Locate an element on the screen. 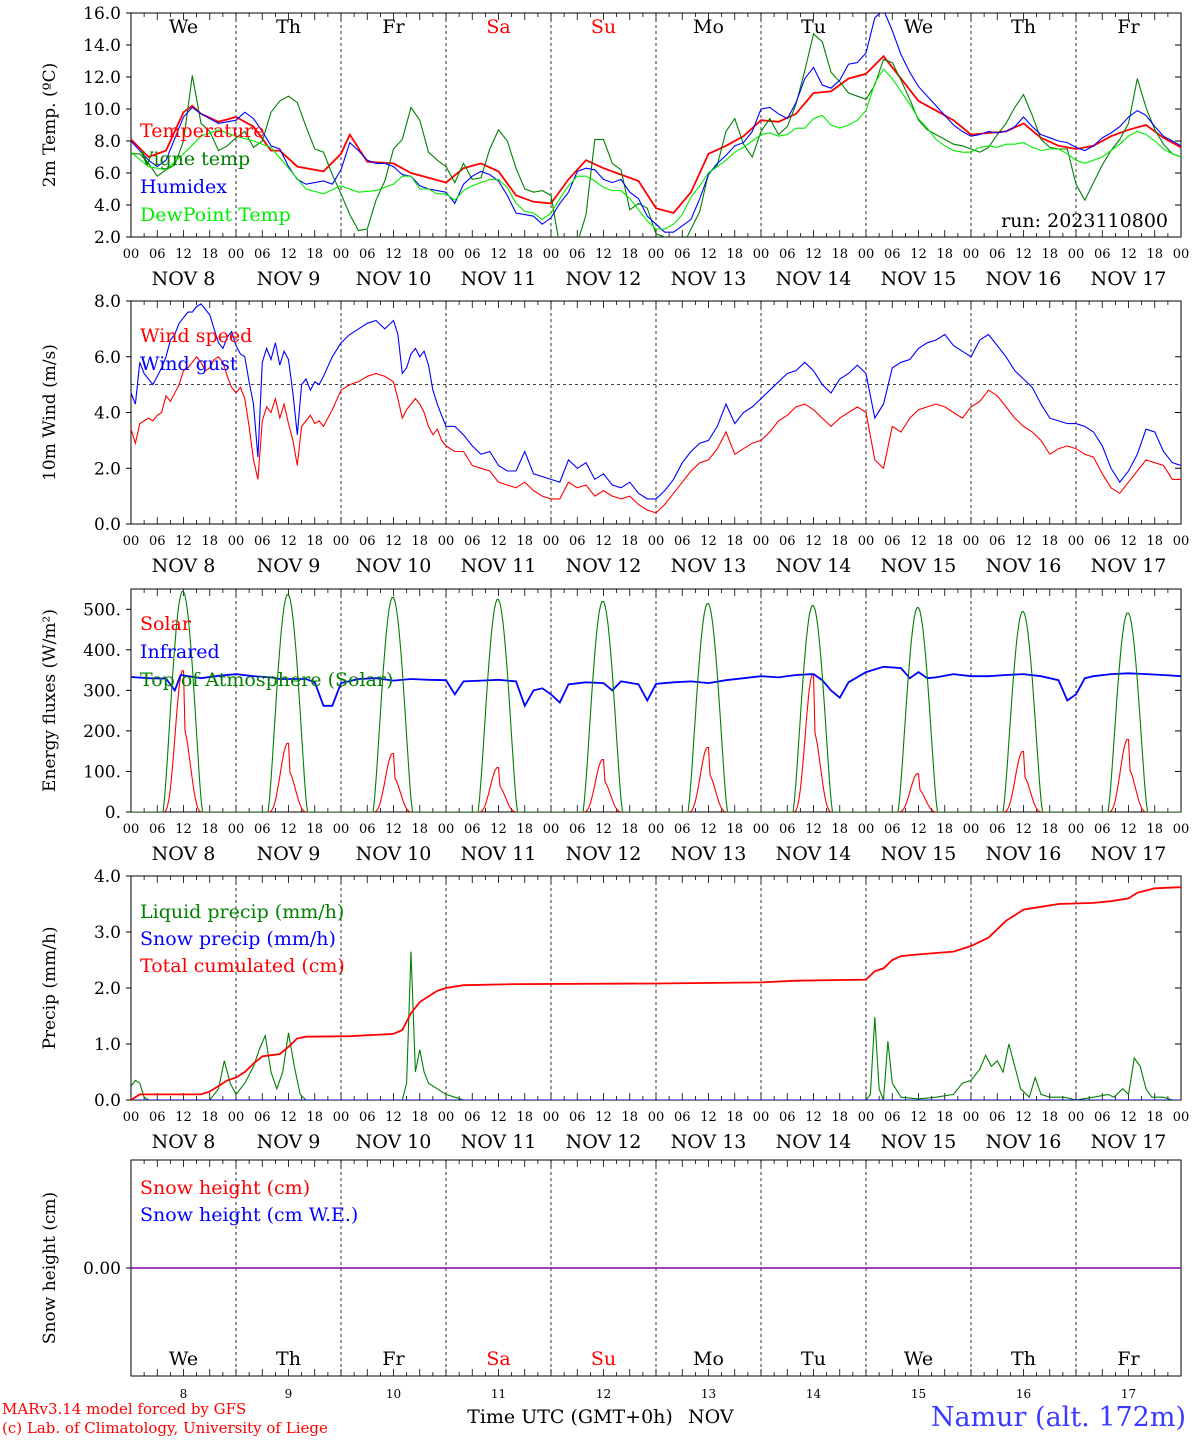 The height and width of the screenshot is (1440, 1194). snow-legend-entry: Snow height (cm) is located at coordinates (225, 1188).